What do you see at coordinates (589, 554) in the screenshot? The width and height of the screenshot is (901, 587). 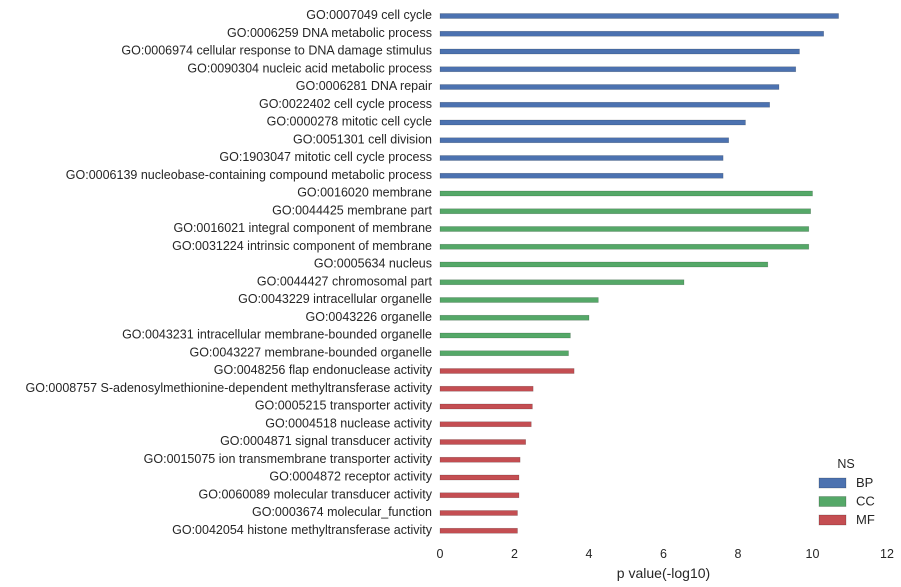 I see `x-tick-label: 4` at bounding box center [589, 554].